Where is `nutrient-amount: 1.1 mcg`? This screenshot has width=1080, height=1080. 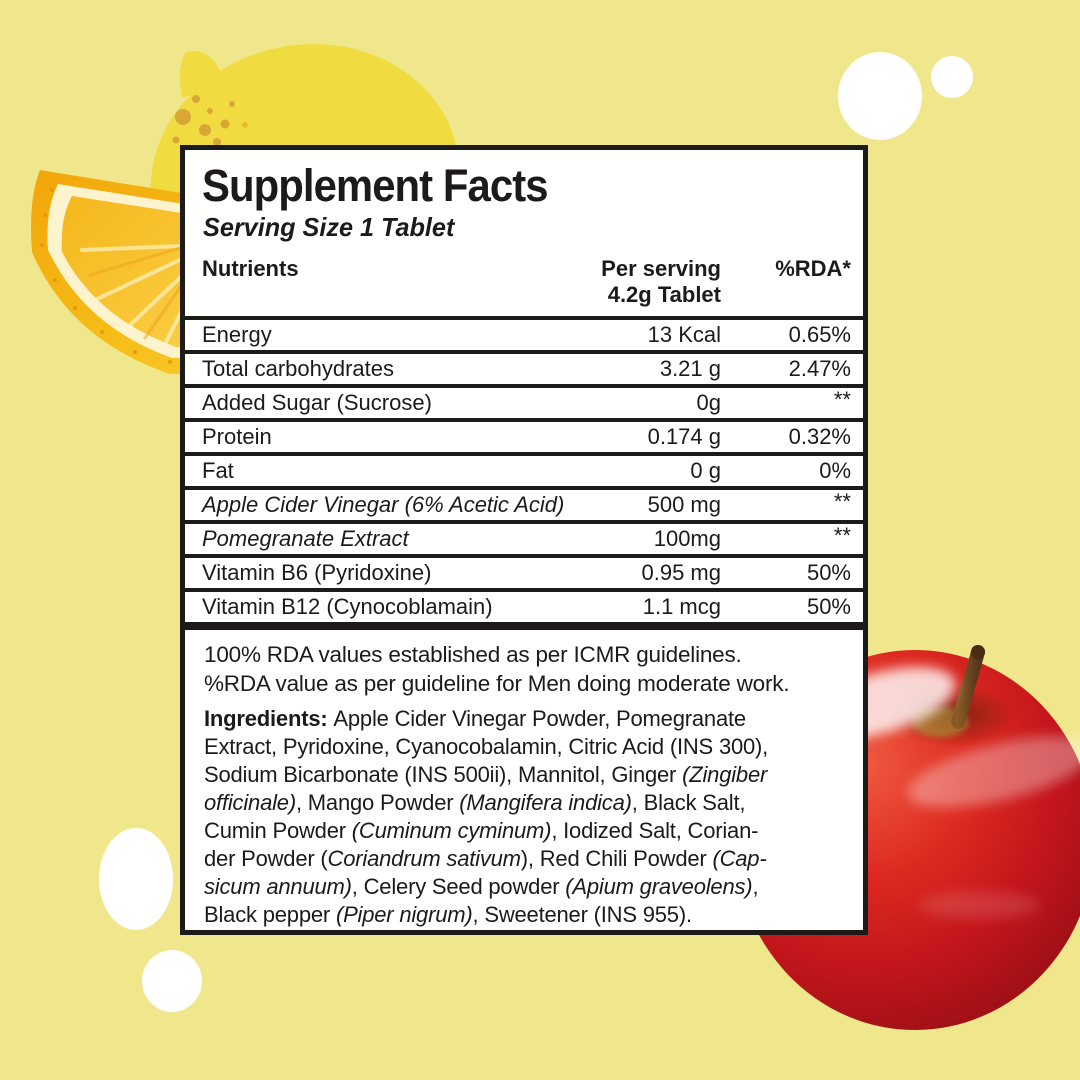
nutrient-amount: 1.1 mcg is located at coordinates (681, 606).